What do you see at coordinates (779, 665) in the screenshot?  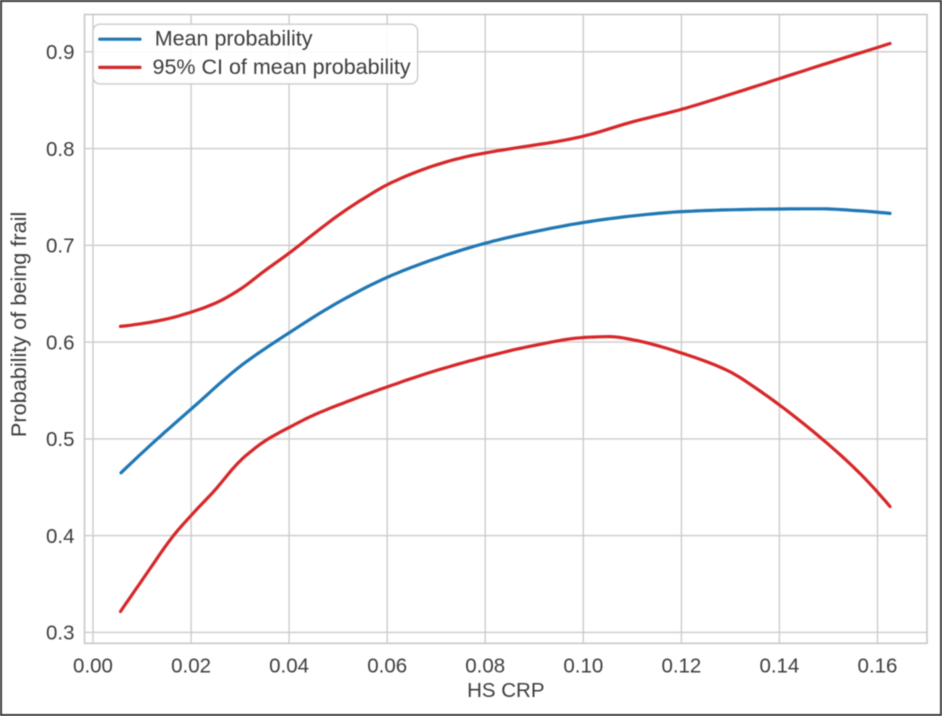 I see `svg-text: 0.14` at bounding box center [779, 665].